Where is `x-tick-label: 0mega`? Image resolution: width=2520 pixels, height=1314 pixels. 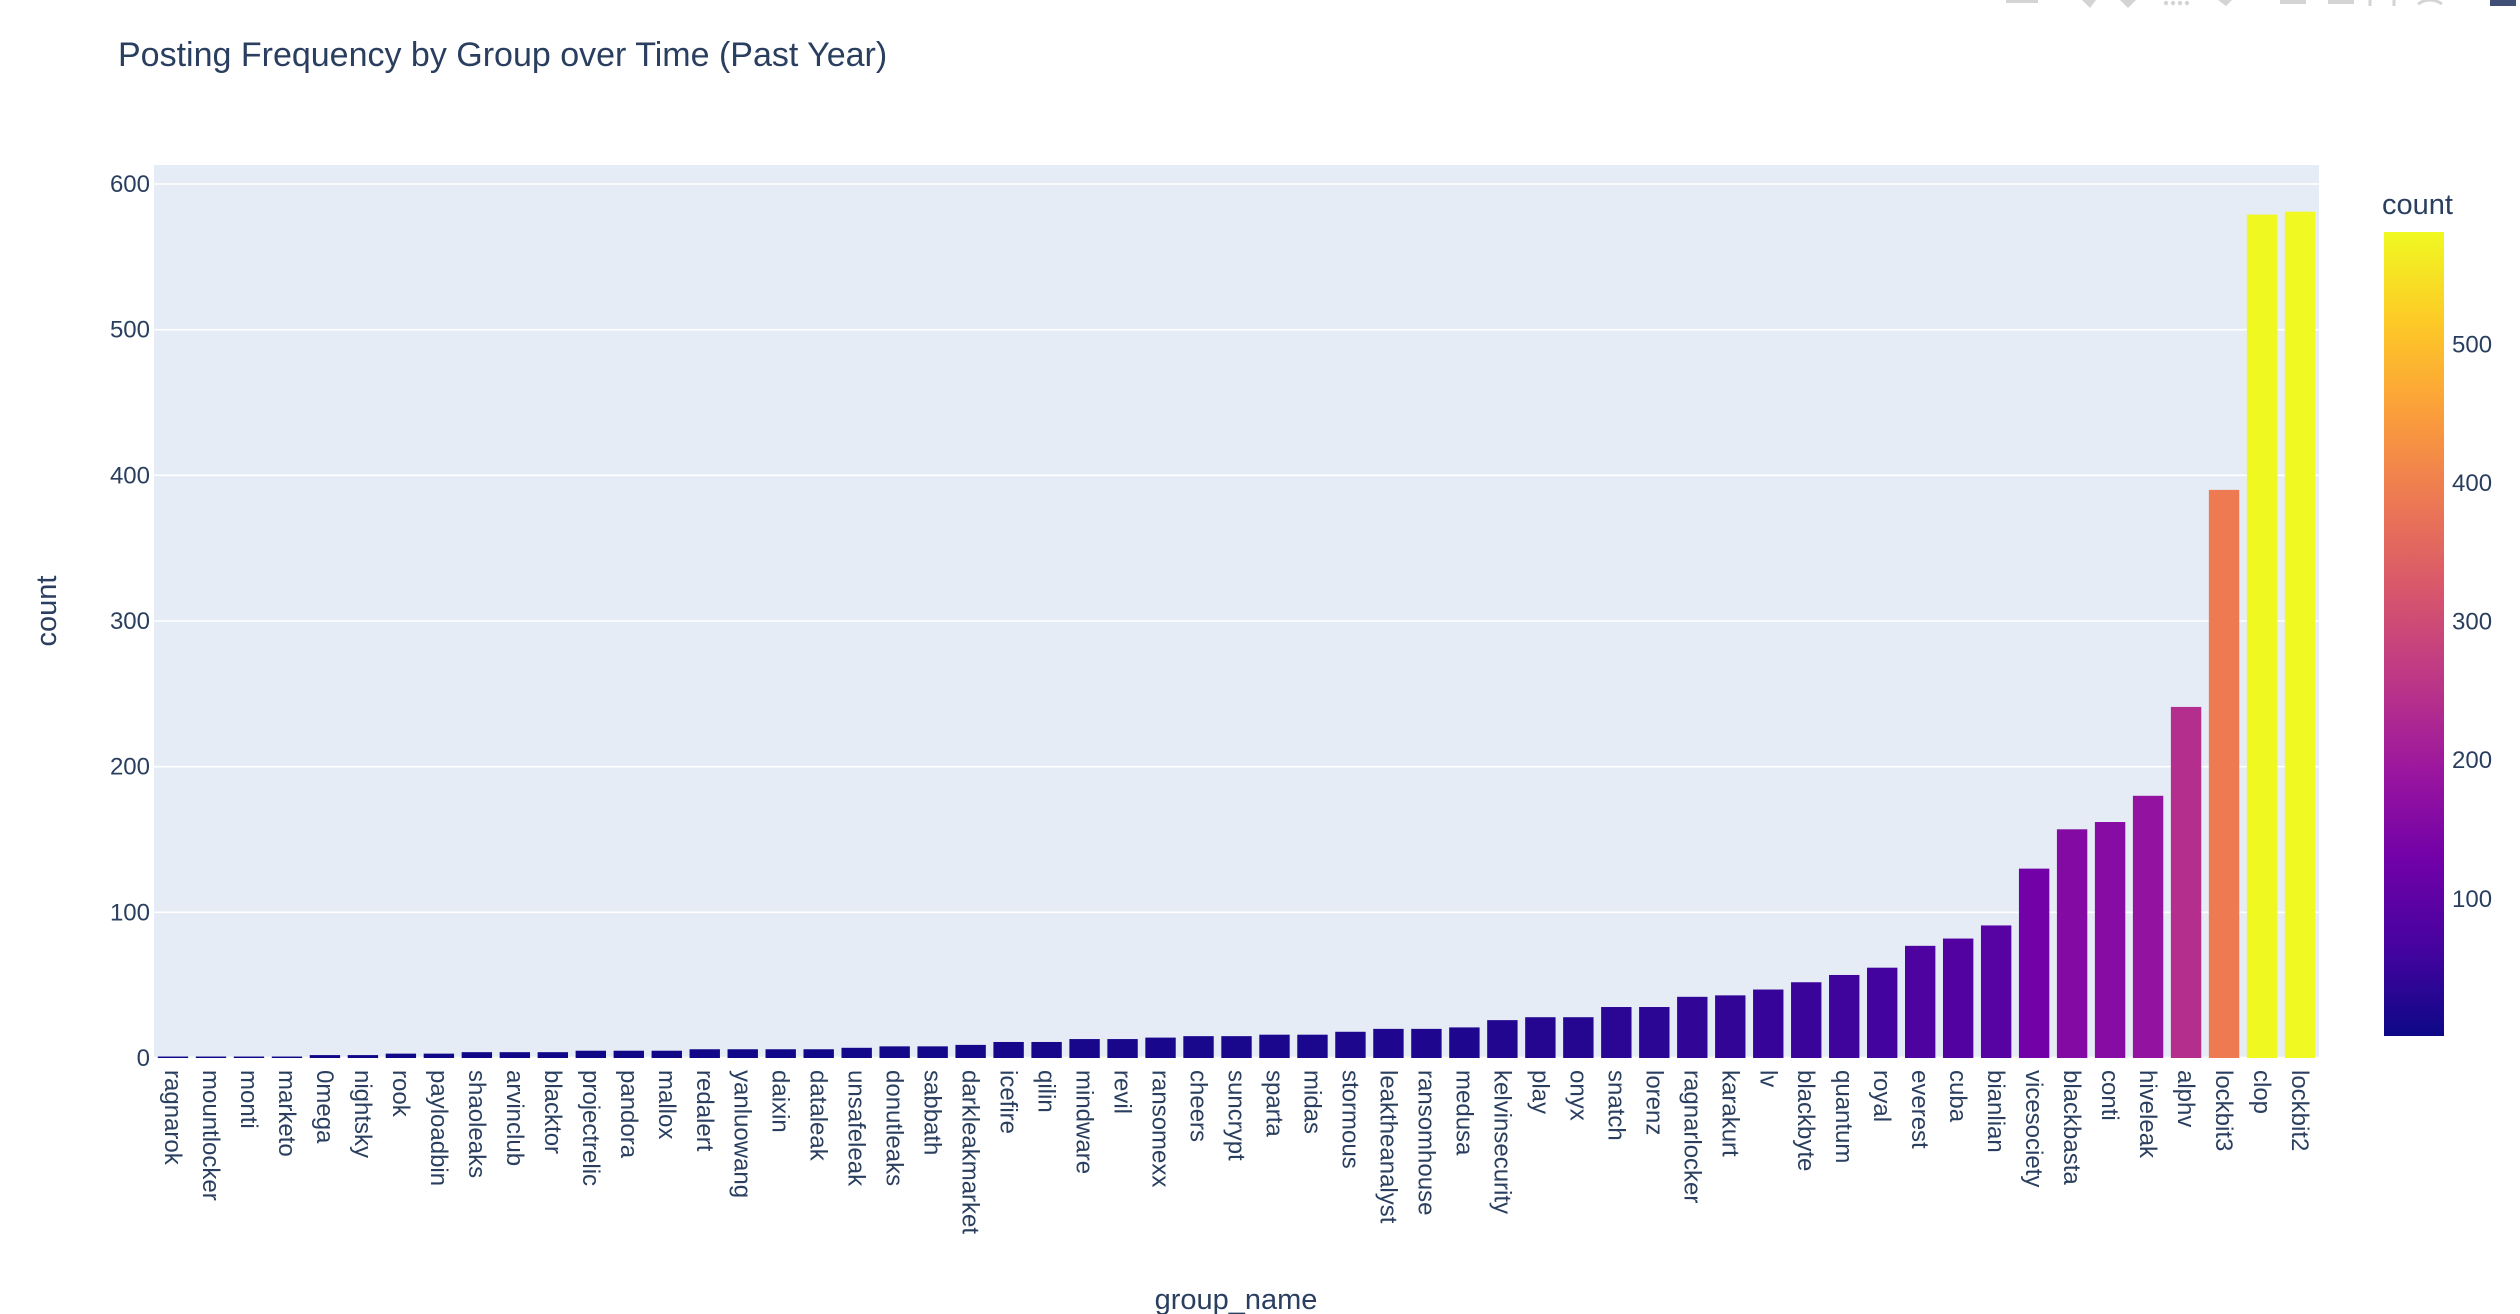 x-tick-label: 0mega is located at coordinates (324, 1107).